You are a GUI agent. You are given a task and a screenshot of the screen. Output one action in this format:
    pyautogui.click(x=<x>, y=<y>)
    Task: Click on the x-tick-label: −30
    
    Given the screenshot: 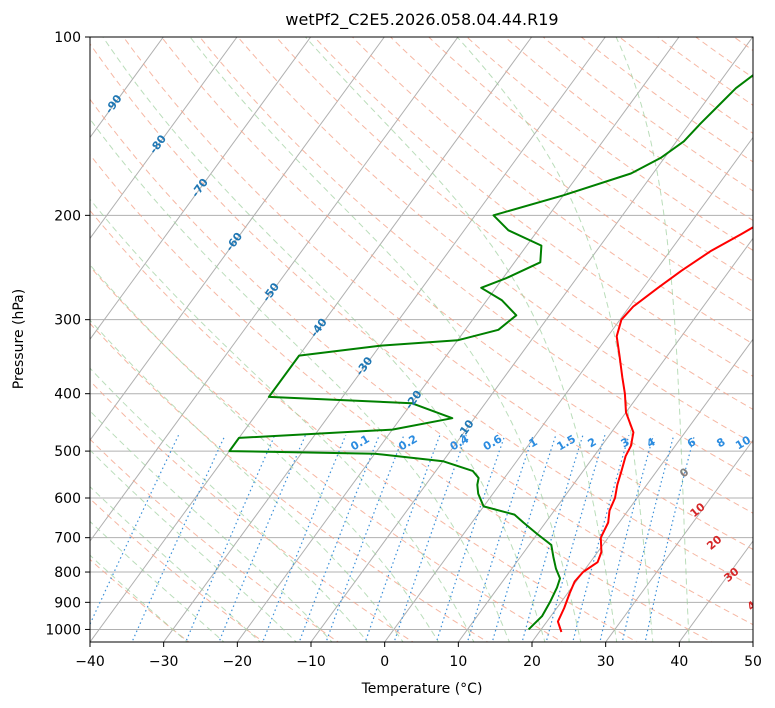 What is the action you would take?
    pyautogui.click(x=164, y=662)
    